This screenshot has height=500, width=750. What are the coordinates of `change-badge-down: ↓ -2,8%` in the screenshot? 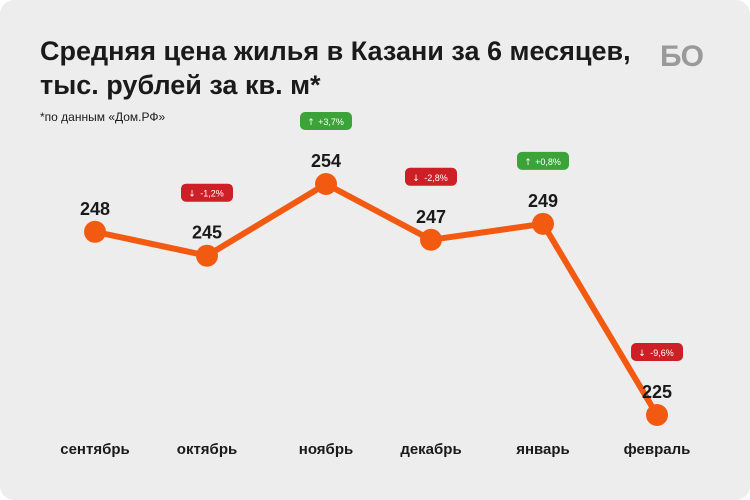 It's located at (431, 176).